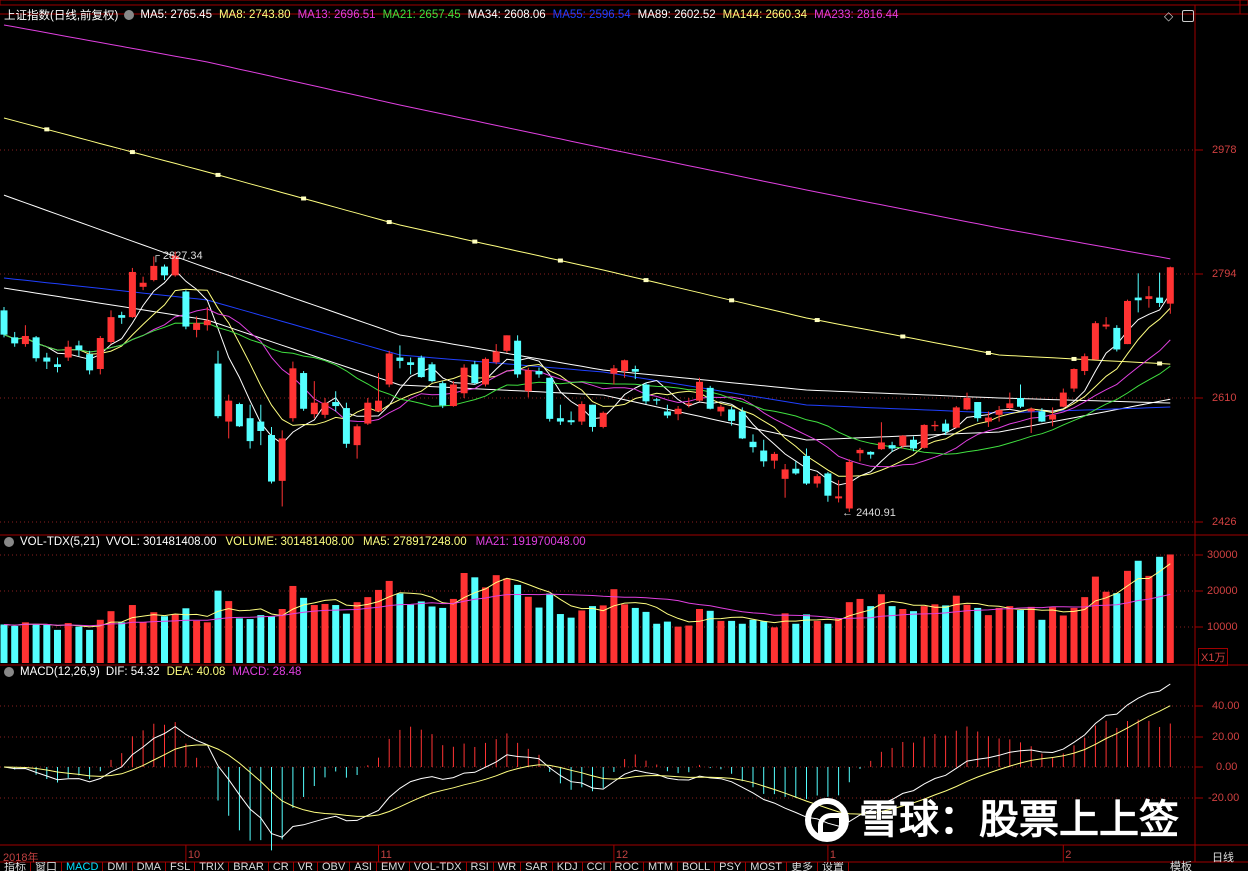 Image resolution: width=1248 pixels, height=871 pixels. I want to click on tab-fsl: FSL, so click(181, 866).